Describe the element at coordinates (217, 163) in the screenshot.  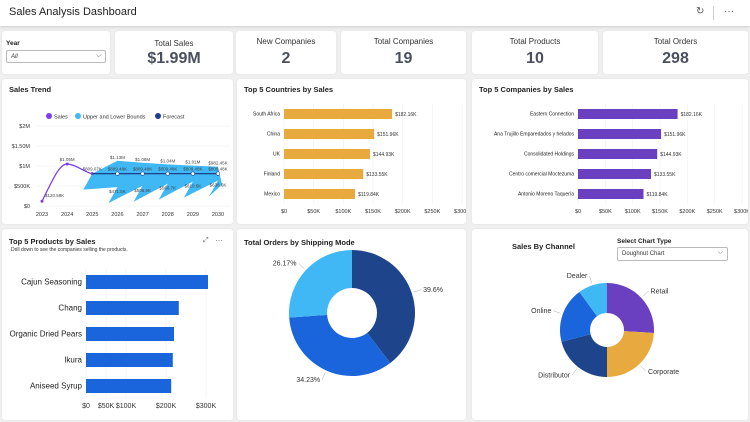
I see `data-label: $982.45K` at that location.